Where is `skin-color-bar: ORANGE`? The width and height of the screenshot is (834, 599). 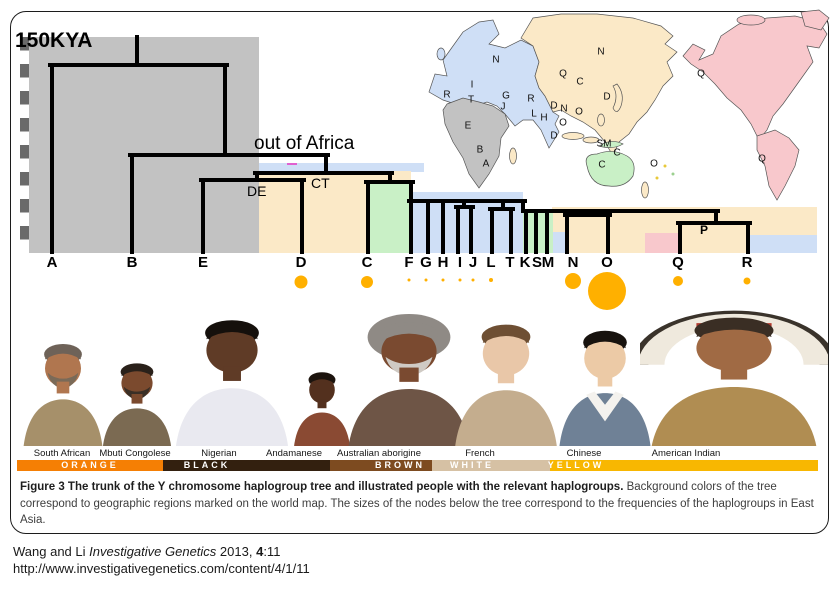
skin-color-bar: ORANGE is located at coordinates (90, 465).